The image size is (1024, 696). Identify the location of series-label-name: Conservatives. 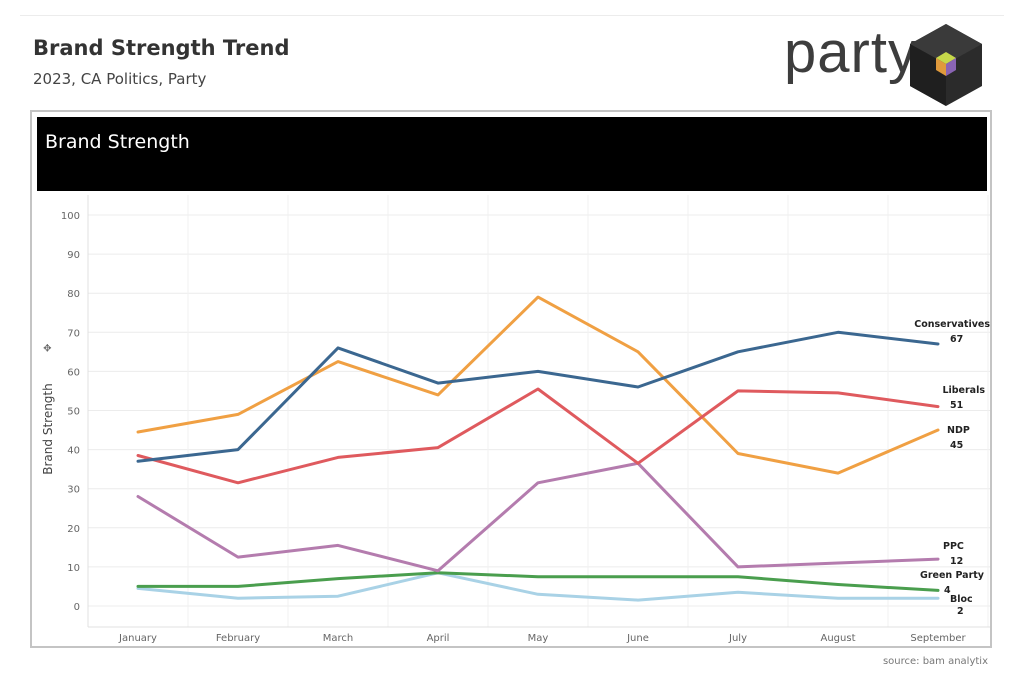
(952, 324).